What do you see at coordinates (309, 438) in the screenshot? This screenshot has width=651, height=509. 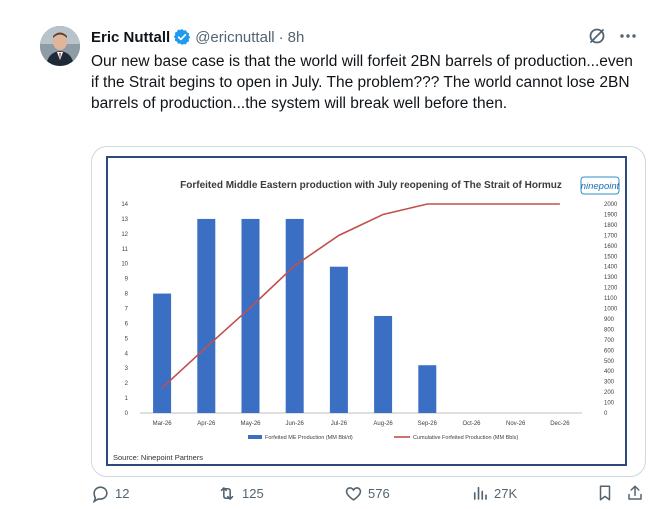 I see `legend-label-bar: Forfeited ME Production (MM Bbl/d)` at bounding box center [309, 438].